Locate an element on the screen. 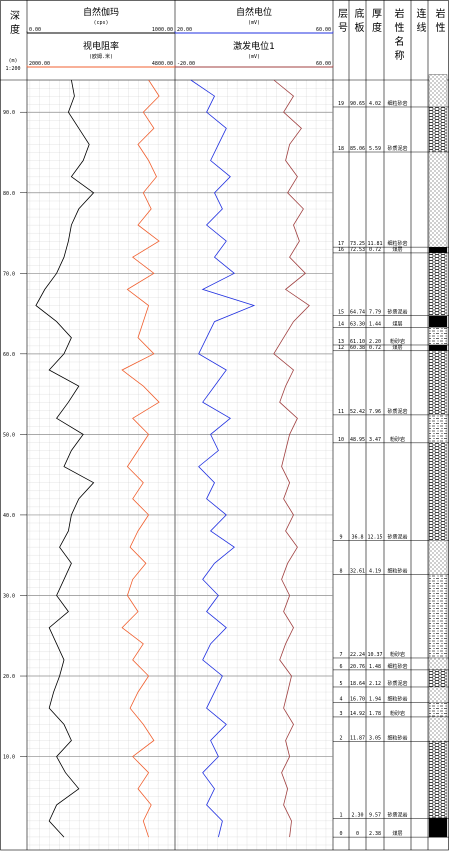  curve-unit: (mV) is located at coordinates (254, 23).